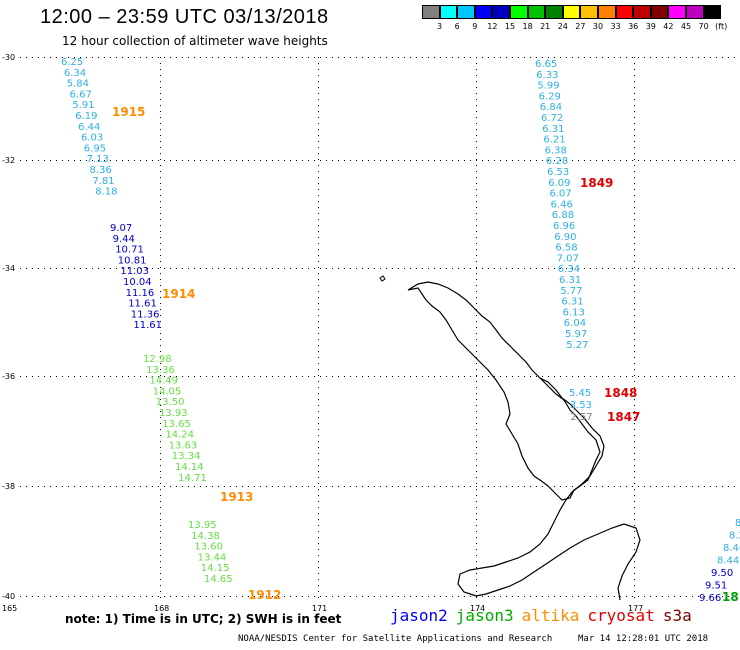 This screenshot has height=650, width=740. I want to click on colorbar-label: 12, so click(492, 26).